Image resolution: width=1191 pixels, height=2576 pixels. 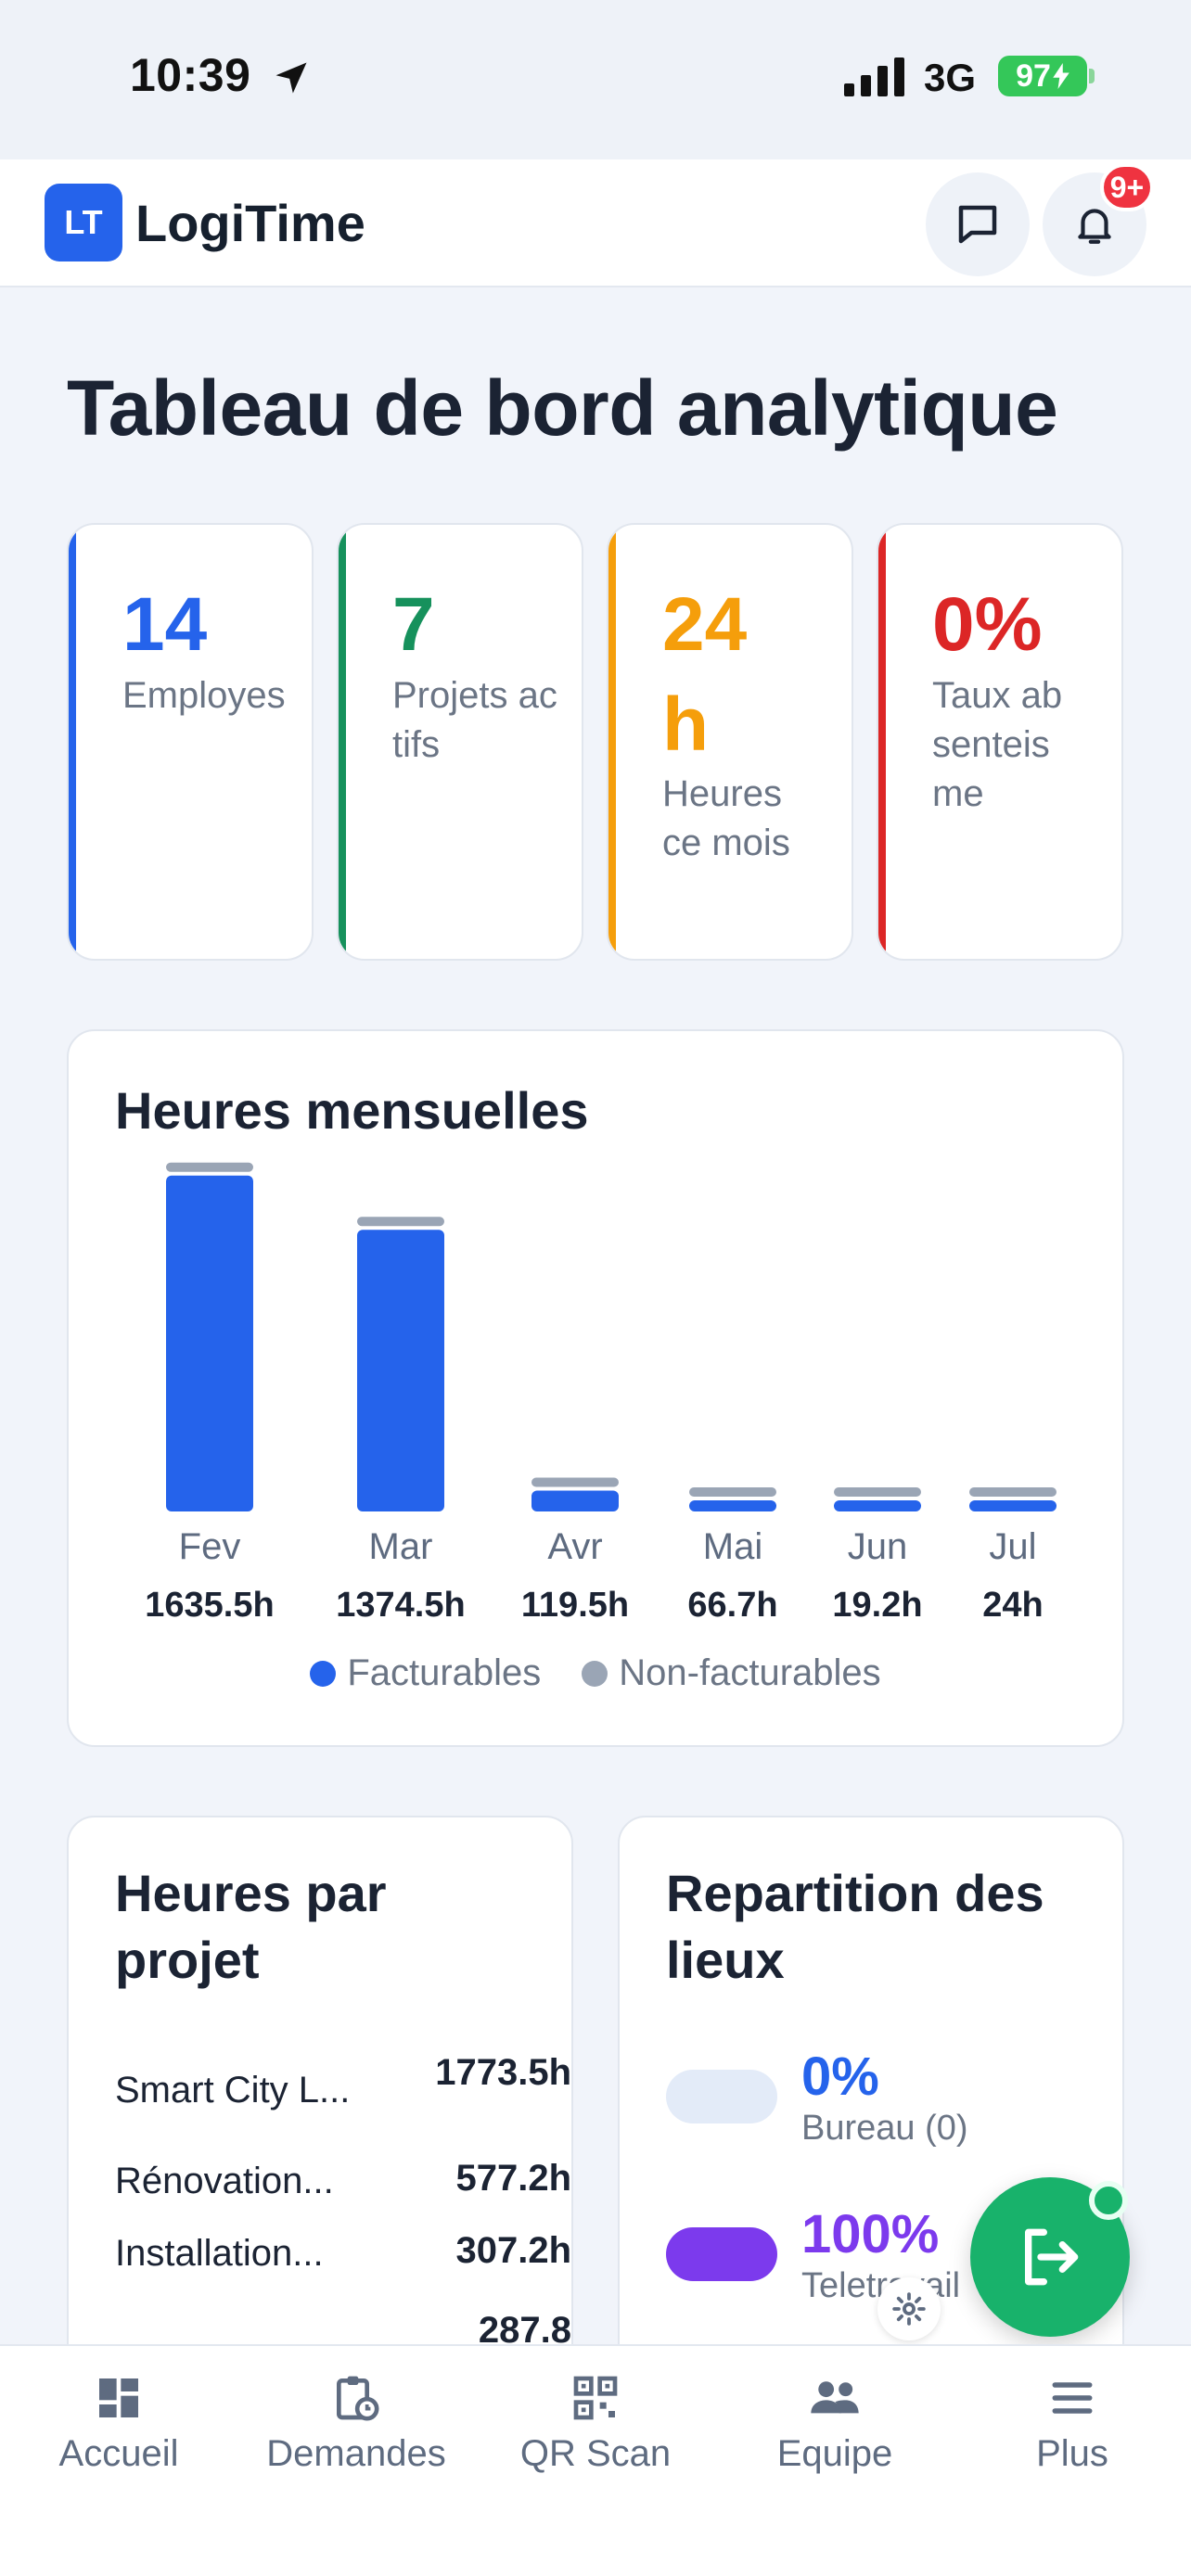 I want to click on chat-icon, so click(x=977, y=224).